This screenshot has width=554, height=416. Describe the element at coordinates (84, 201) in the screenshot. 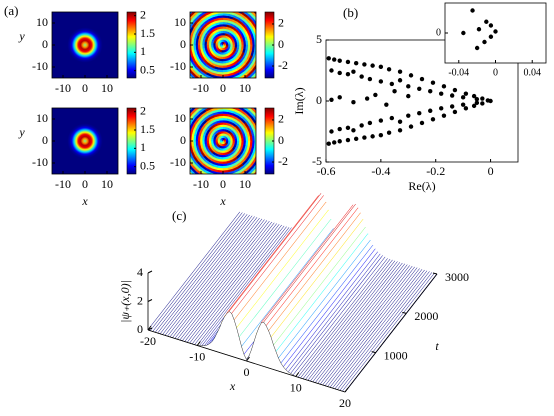

I see `x-axis-label: x` at that location.